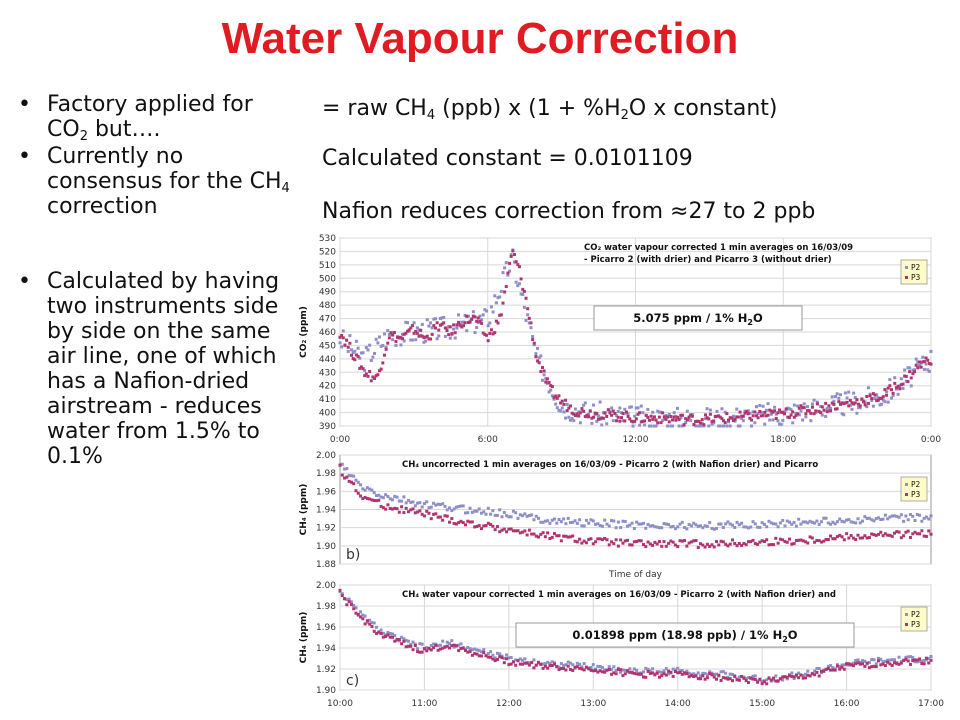 This screenshot has width=960, height=720. I want to click on x-tick-label: 18:00, so click(783, 440).